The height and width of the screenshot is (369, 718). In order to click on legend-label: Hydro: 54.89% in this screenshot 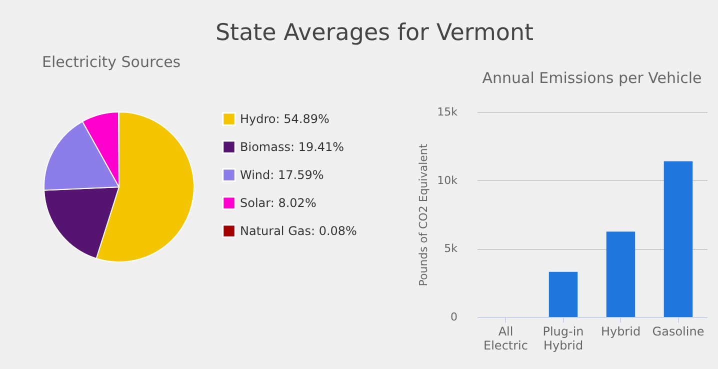, I will do `click(285, 119)`.